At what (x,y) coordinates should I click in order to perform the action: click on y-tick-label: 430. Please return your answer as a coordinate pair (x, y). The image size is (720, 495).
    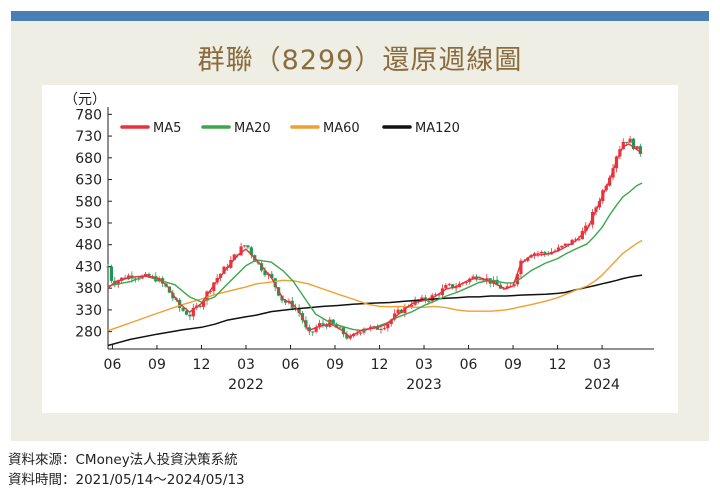
    Looking at the image, I should click on (88, 267).